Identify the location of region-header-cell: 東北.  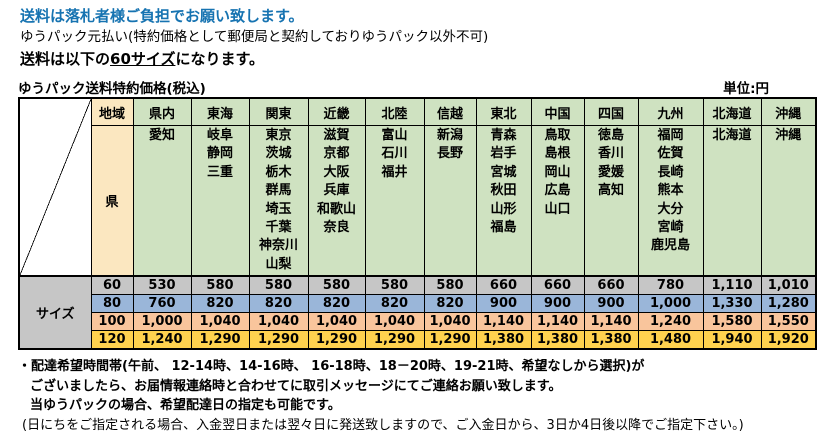
(503, 111).